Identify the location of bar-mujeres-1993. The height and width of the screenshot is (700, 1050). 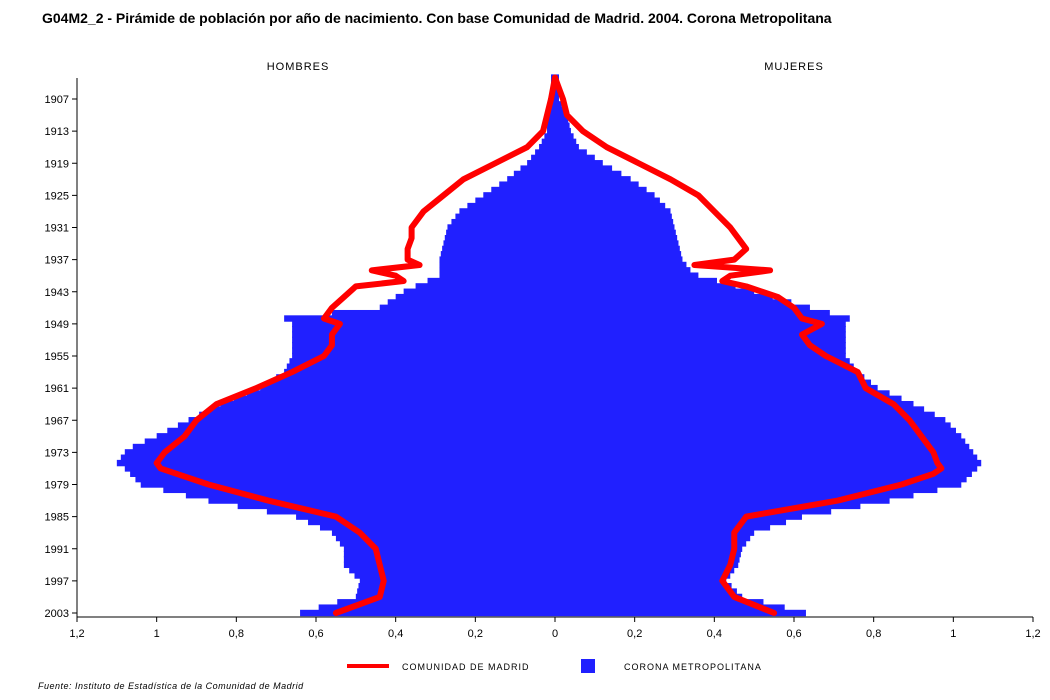
(647, 559).